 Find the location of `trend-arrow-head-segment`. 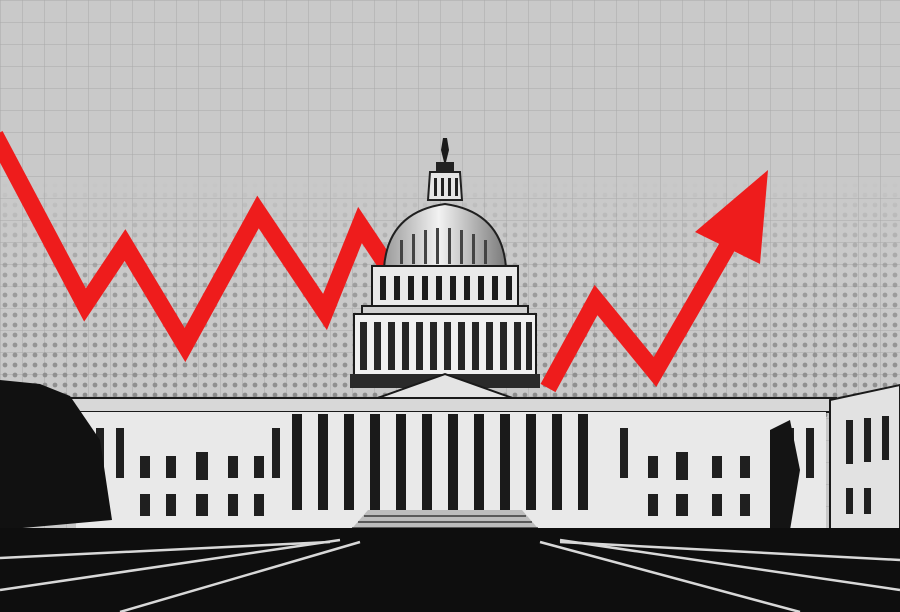

trend-arrow-head-segment is located at coordinates (654, 281).